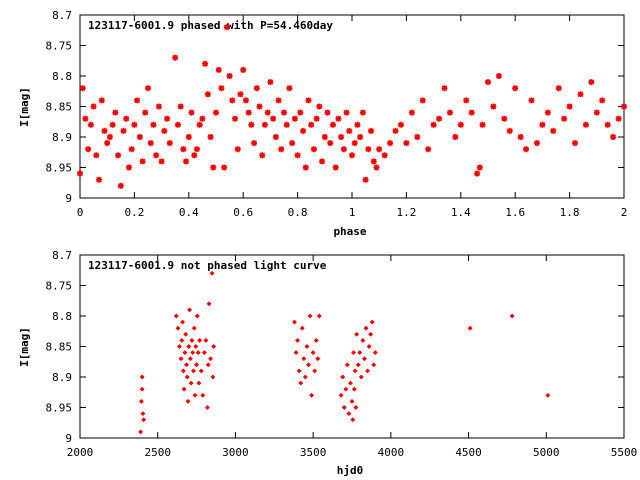 This screenshot has width=640, height=480. I want to click on y-tick-label: 8.9, so click(62, 377).